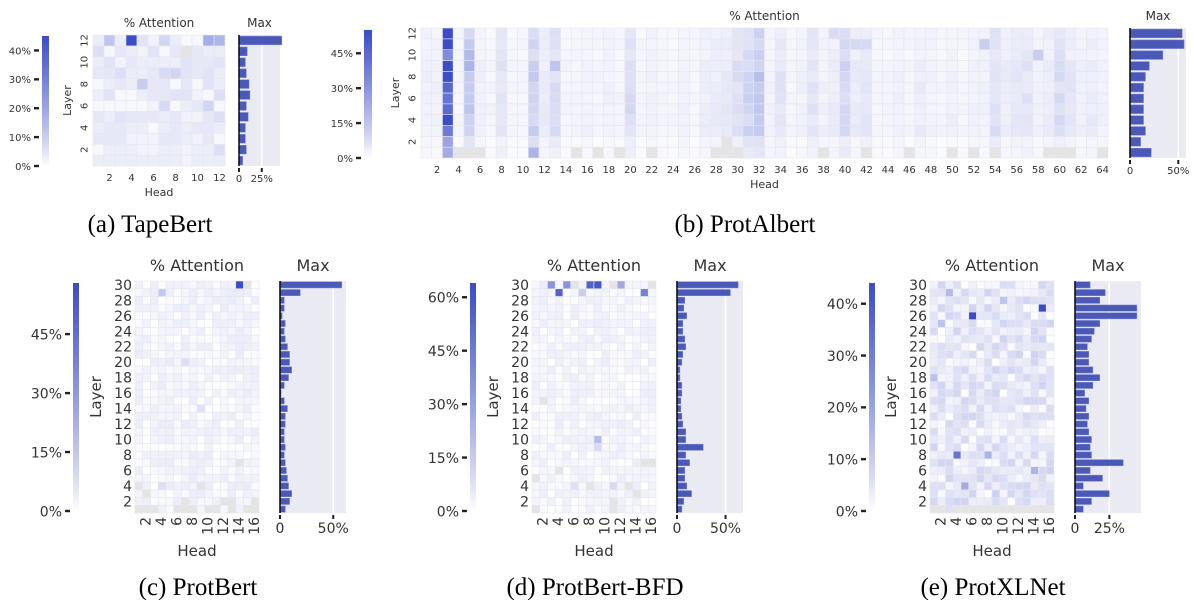  Describe the element at coordinates (413, 55) in the screenshot. I see `y-tick-label: 10` at that location.